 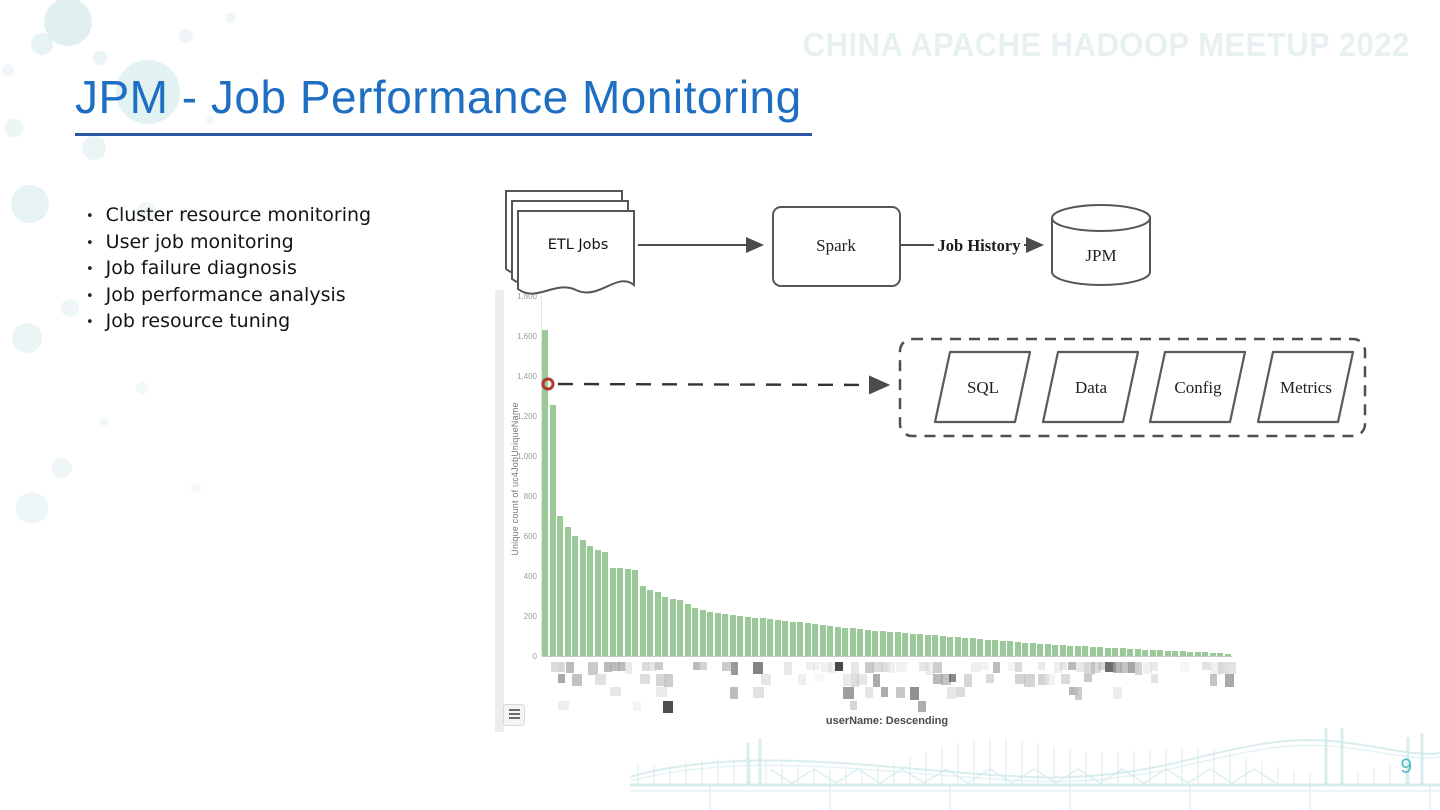 What do you see at coordinates (526, 416) in the screenshot?
I see `y-tick-label: 1,200` at bounding box center [526, 416].